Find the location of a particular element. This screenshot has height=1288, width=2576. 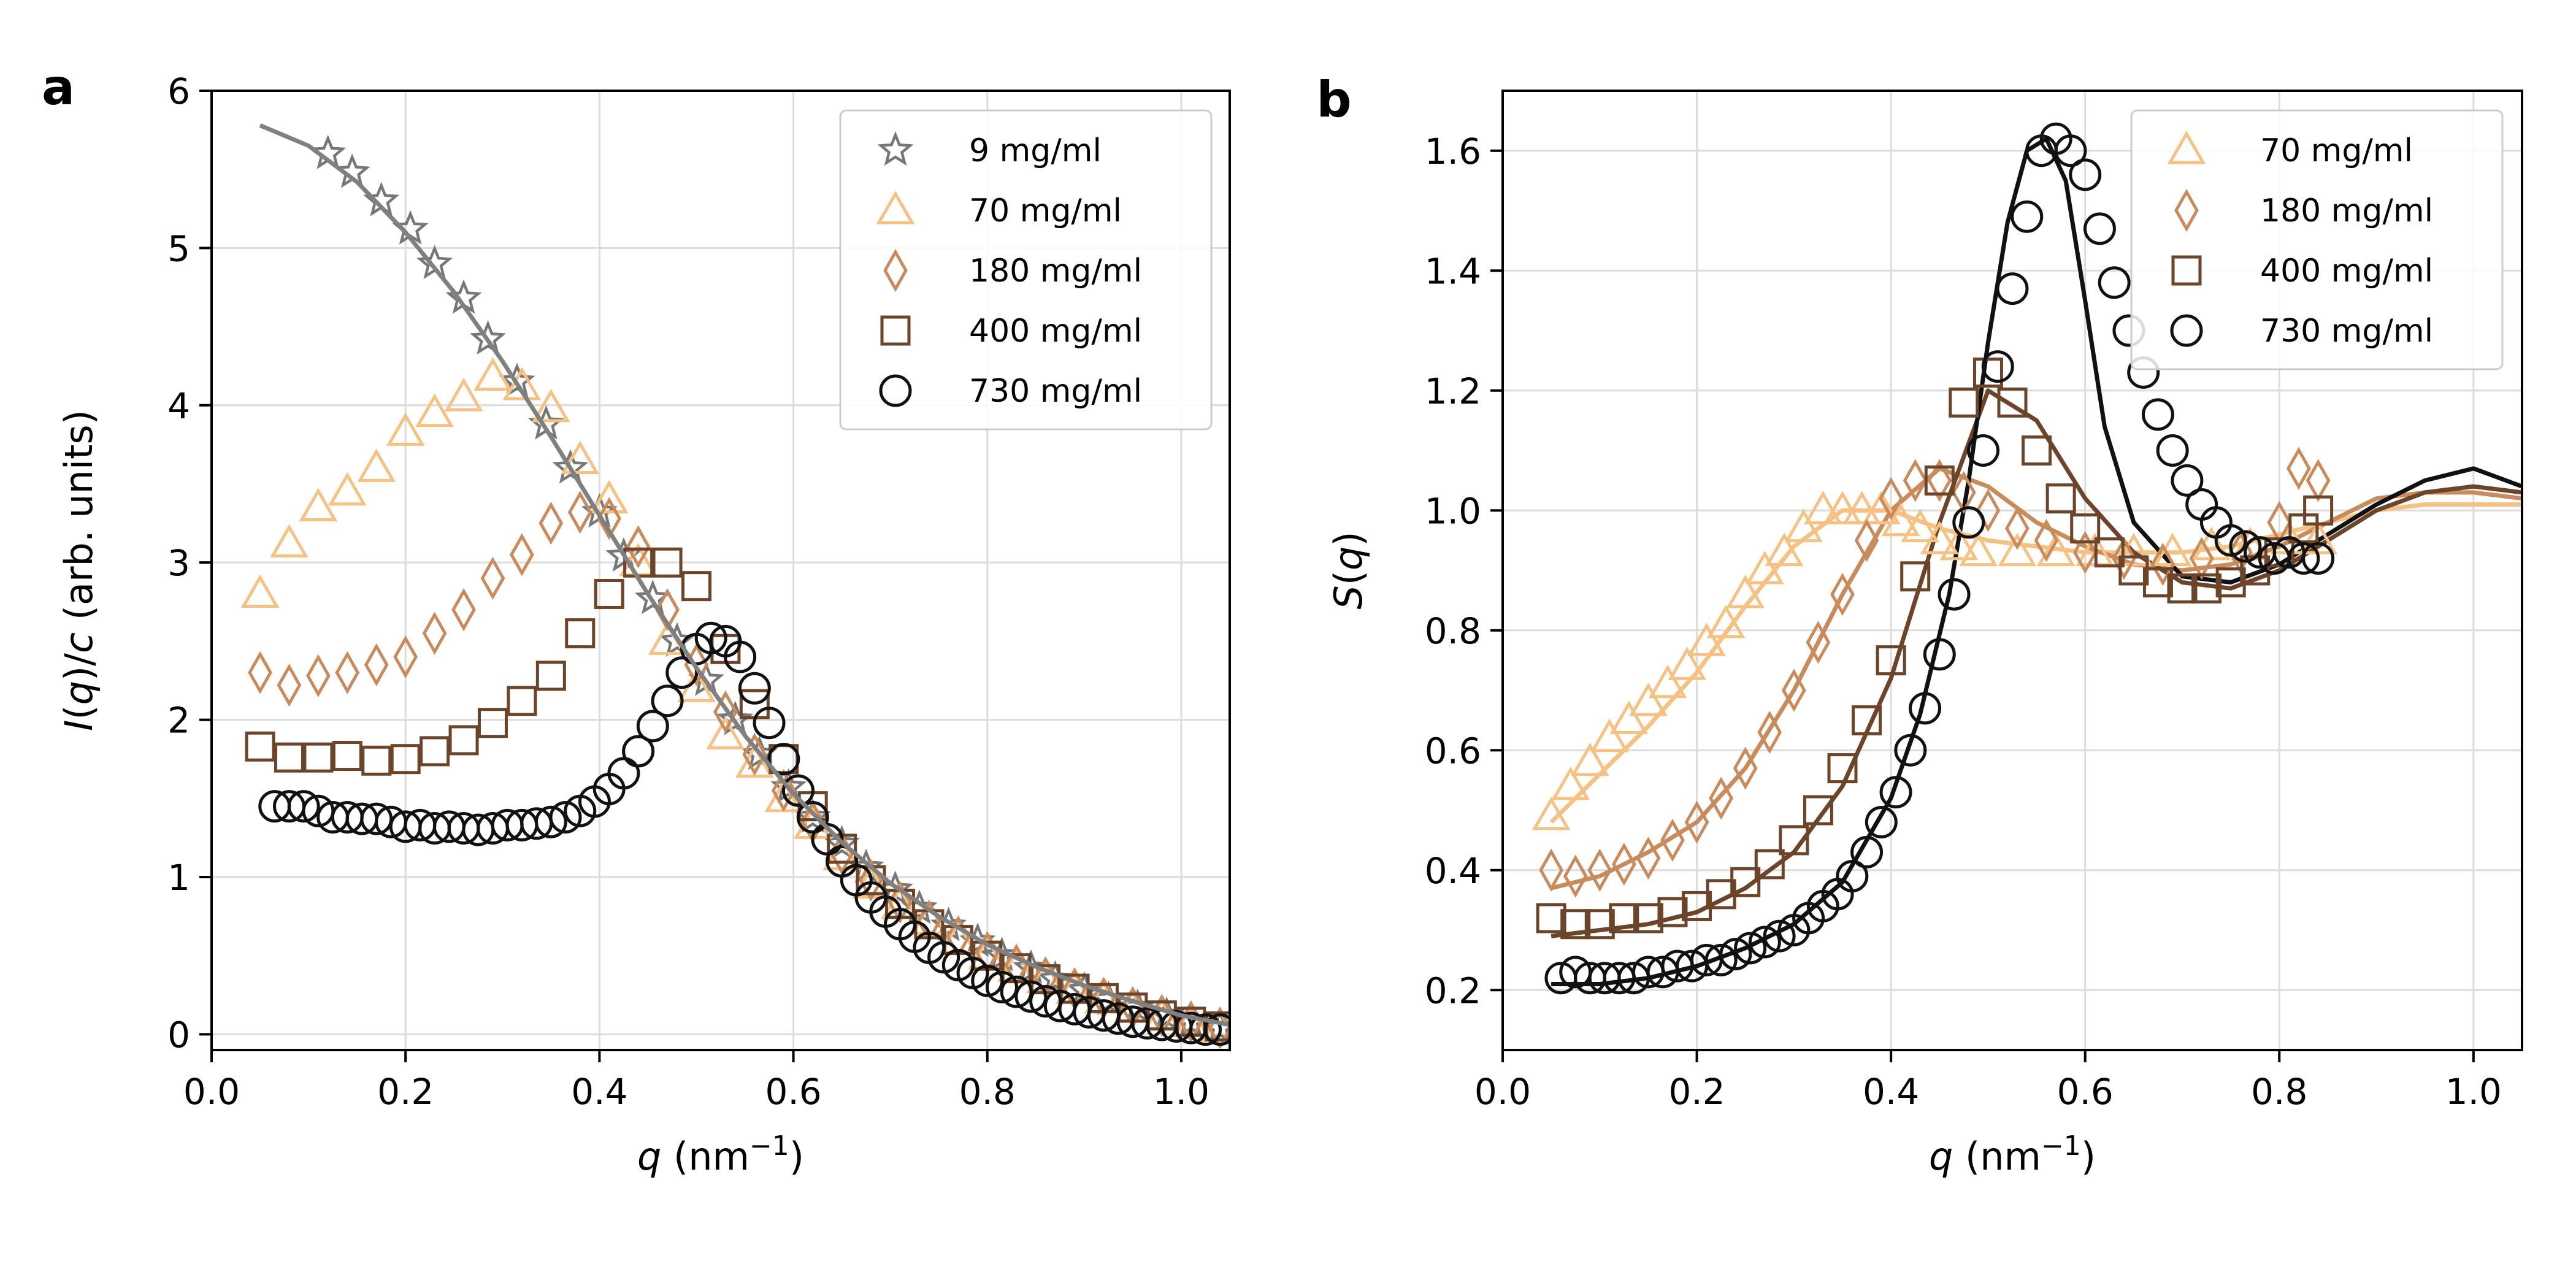

legend-label: 730 mg/ml is located at coordinates (2346, 331).